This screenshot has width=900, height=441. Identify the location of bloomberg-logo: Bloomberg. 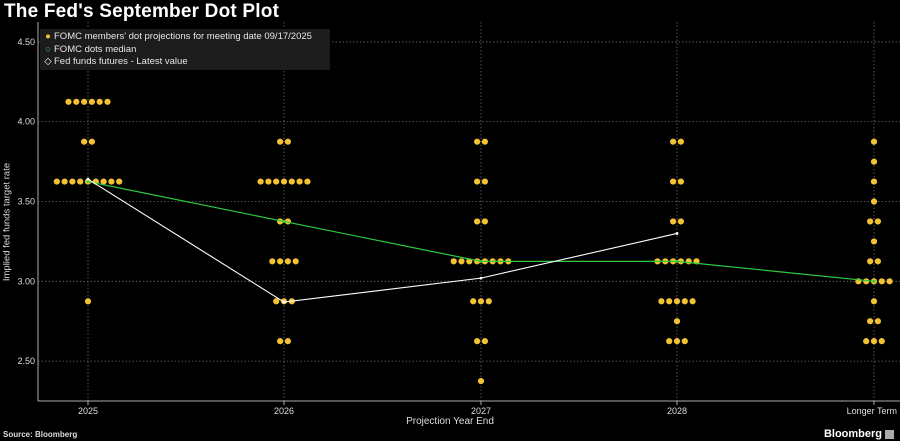
(859, 434).